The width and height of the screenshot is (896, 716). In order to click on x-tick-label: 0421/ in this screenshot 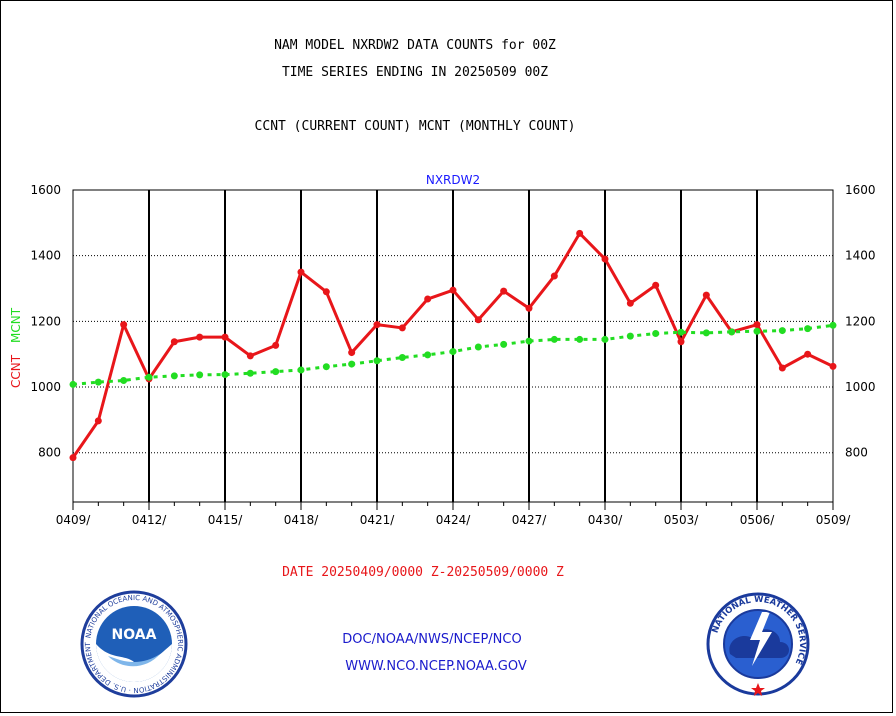, I will do `click(378, 520)`.